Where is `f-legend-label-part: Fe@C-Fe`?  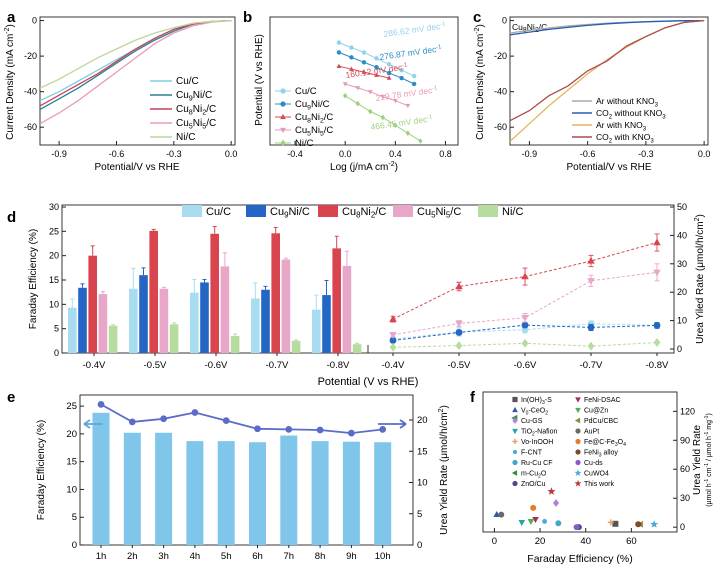 f-legend-label-part: Fe@C-Fe is located at coordinates (599, 442).